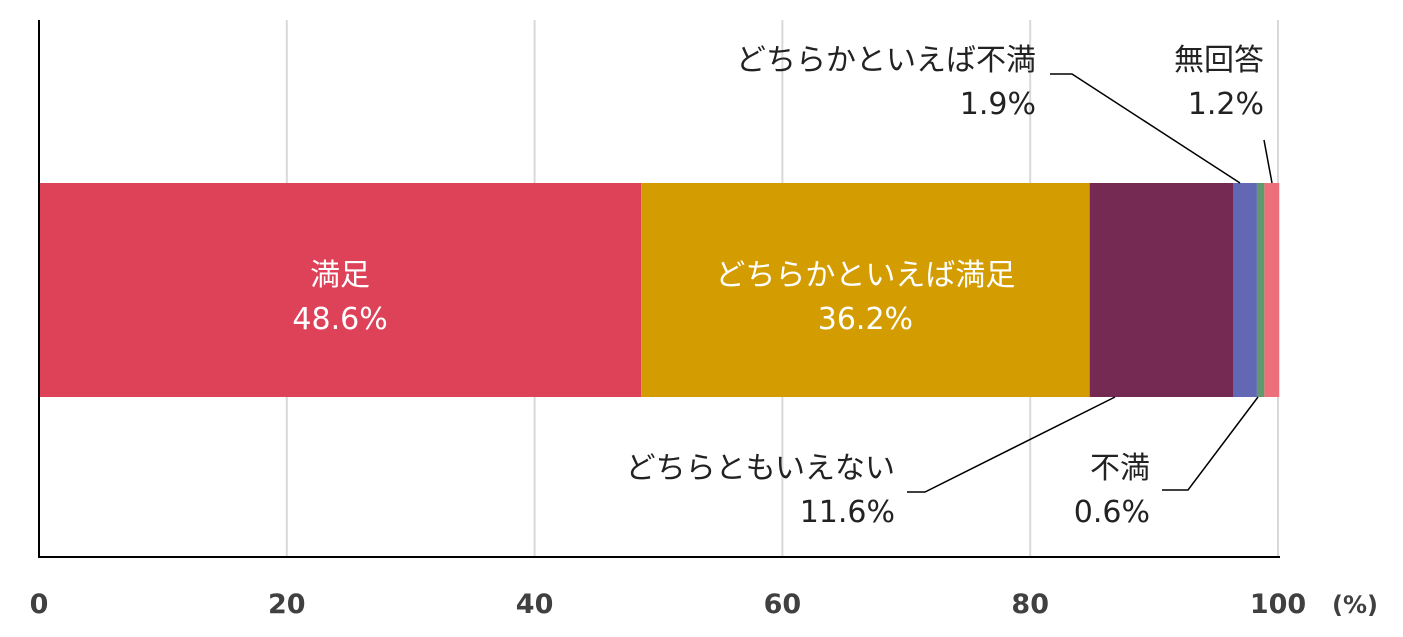 The width and height of the screenshot is (1403, 637). Describe the element at coordinates (865, 297) in the screenshot. I see `data-label: どちらかといえば満足 36.2%` at that location.